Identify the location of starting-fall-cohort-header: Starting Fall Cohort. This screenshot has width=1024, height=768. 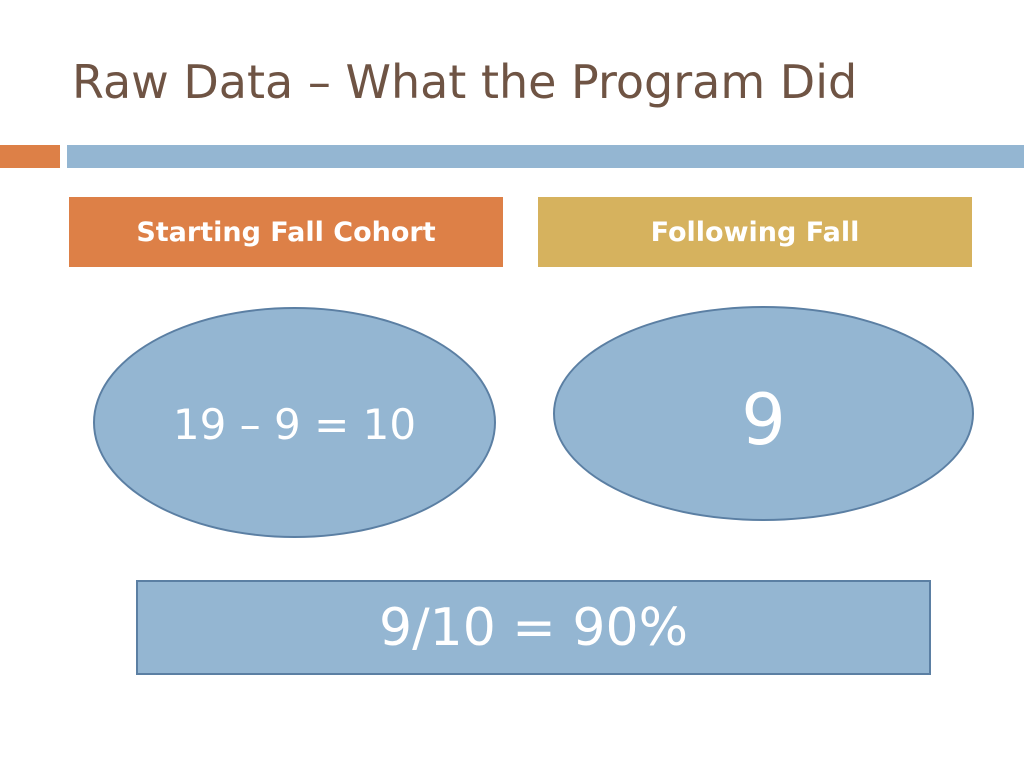
(286, 232).